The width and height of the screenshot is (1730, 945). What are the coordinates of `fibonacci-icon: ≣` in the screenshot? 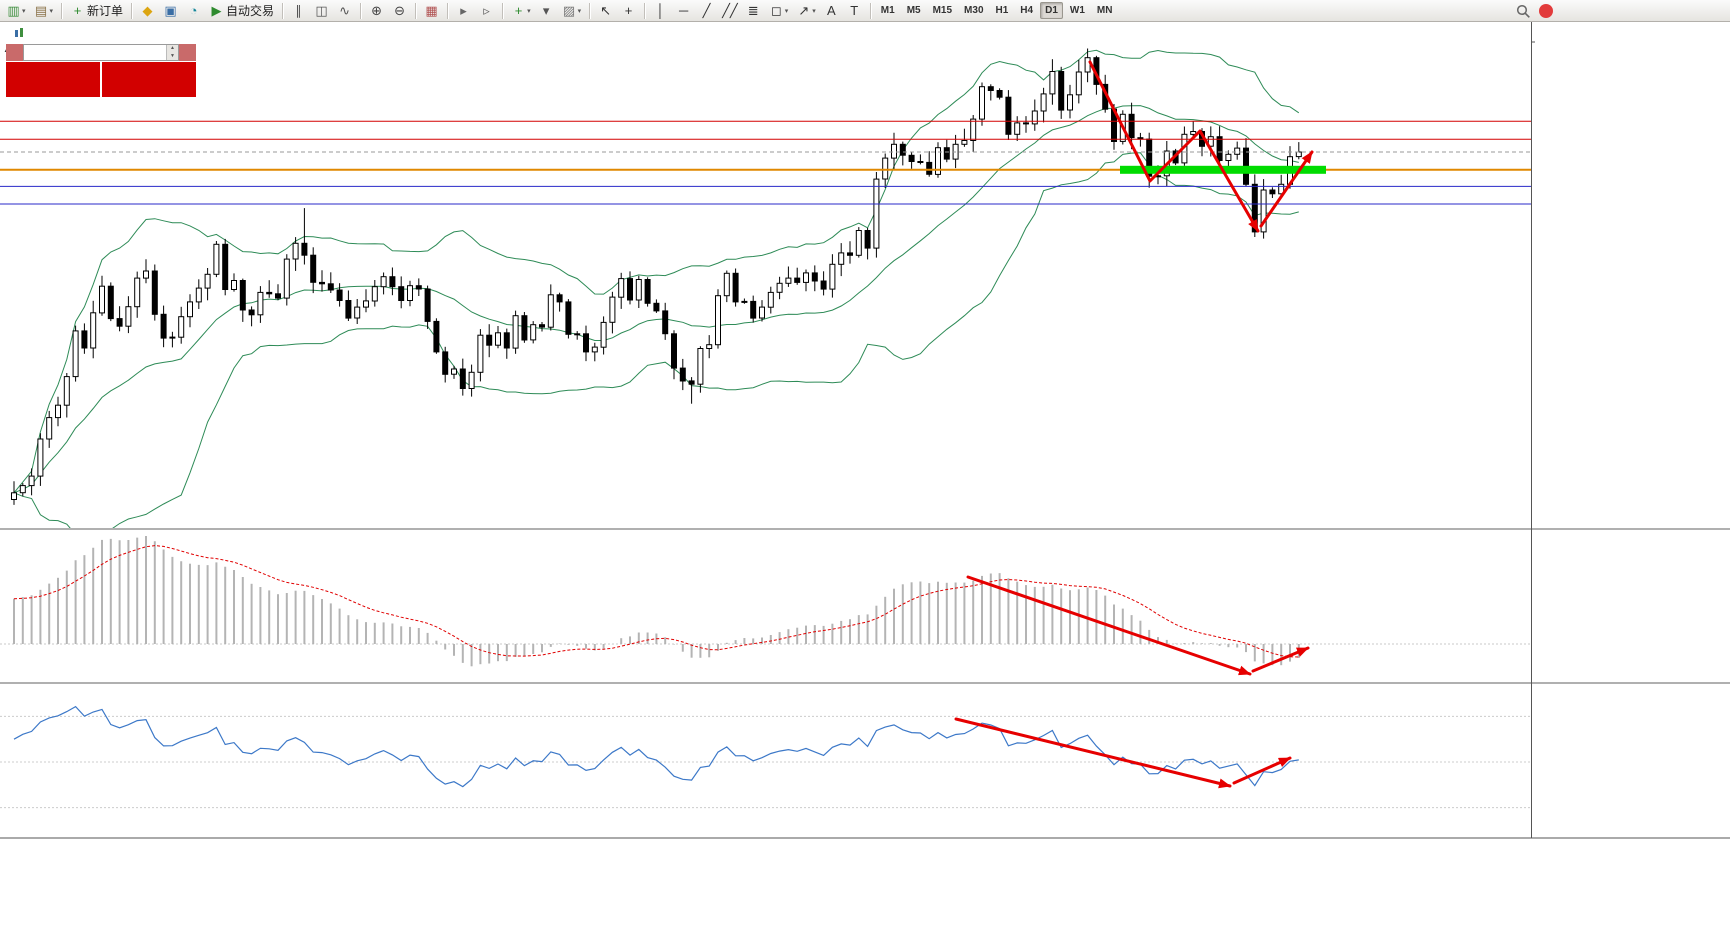 It's located at (753, 10).